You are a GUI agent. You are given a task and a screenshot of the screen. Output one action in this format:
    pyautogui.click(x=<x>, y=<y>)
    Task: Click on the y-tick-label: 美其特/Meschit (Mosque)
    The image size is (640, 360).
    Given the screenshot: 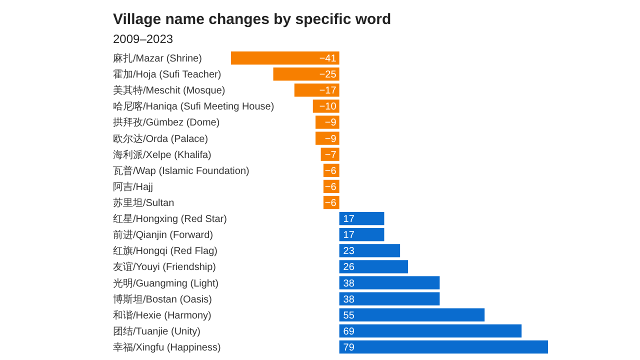 What is the action you would take?
    pyautogui.click(x=169, y=90)
    